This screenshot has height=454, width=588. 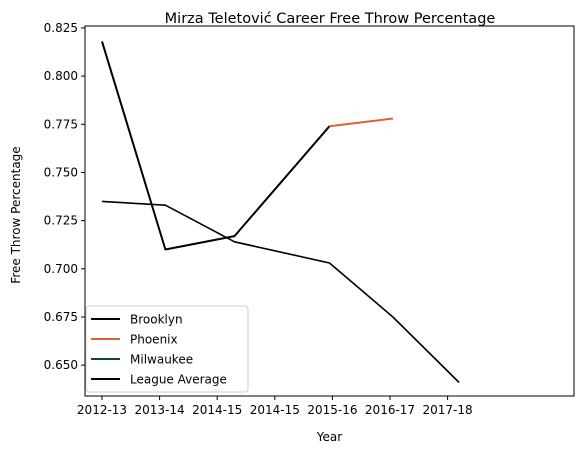 I want to click on legend-label-milwaukee: Milwaukee, so click(x=161, y=360).